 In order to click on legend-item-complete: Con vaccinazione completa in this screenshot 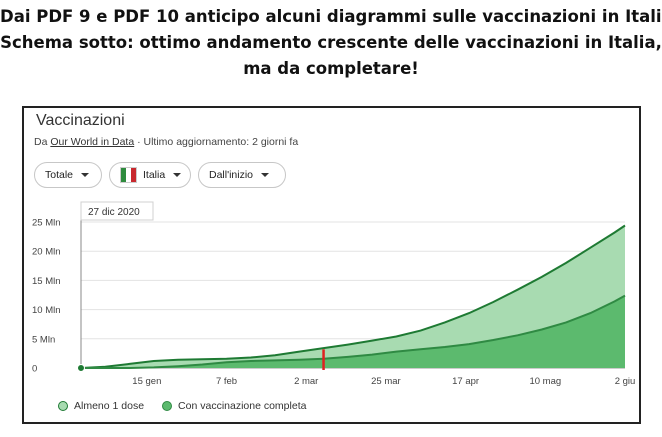, I will do `click(234, 406)`.